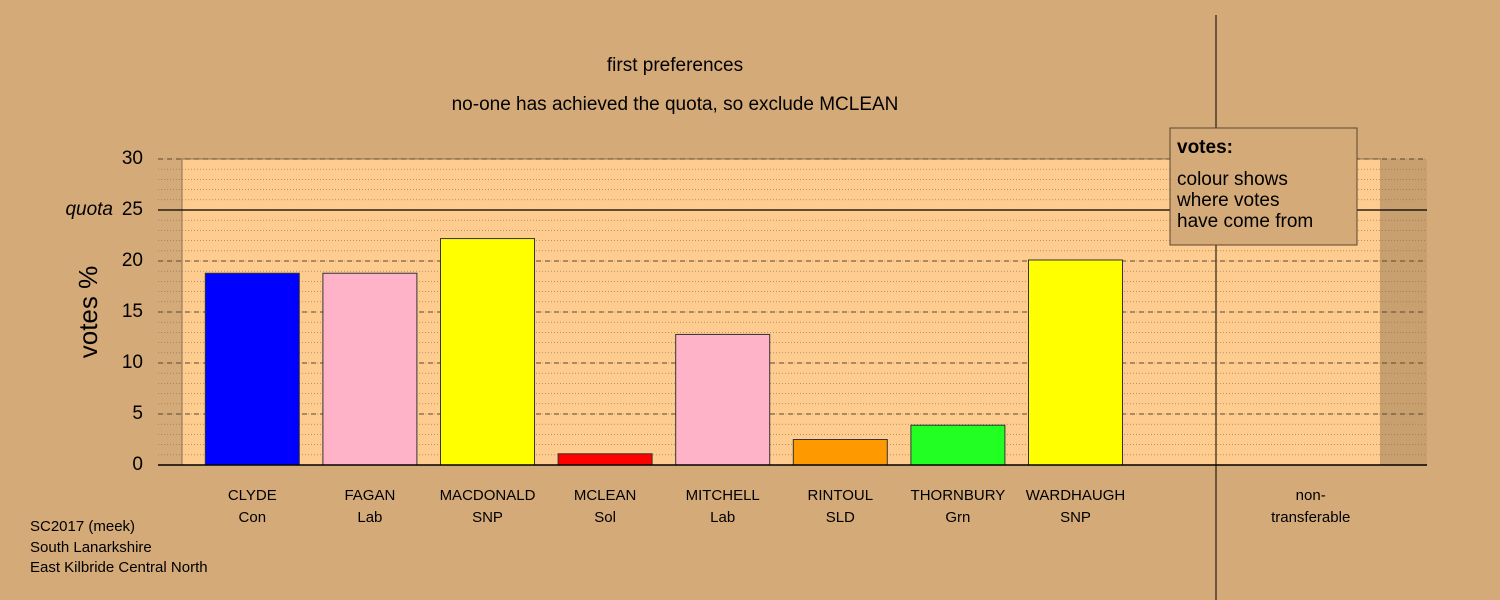 The image size is (1500, 600). What do you see at coordinates (137, 464) in the screenshot?
I see `y-tick-label: 0` at bounding box center [137, 464].